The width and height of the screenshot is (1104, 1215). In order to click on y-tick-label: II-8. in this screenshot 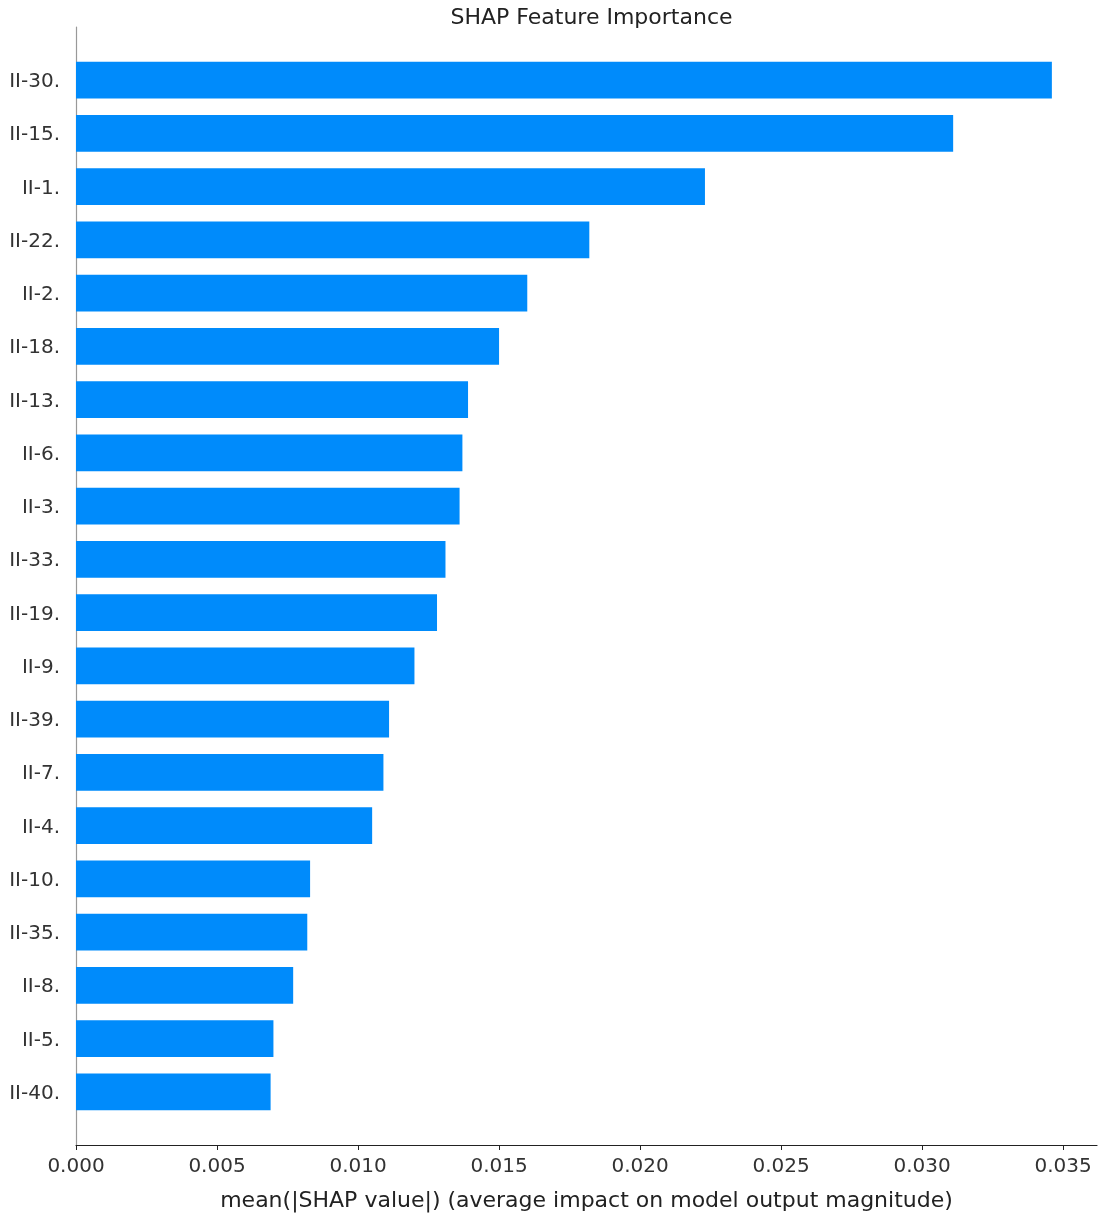, I will do `click(40, 985)`.